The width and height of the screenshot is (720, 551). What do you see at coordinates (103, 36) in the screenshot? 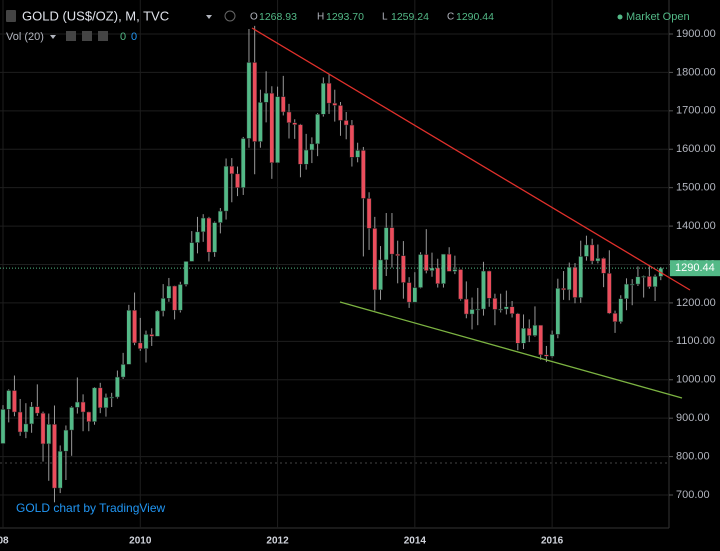
I see `volume-close` at bounding box center [103, 36].